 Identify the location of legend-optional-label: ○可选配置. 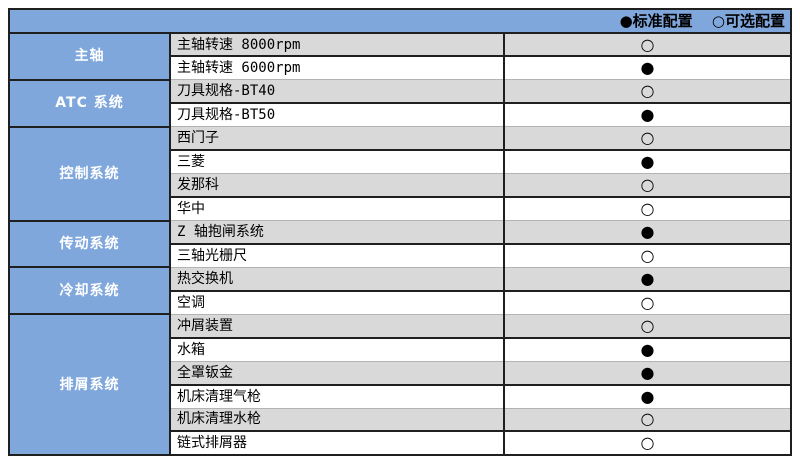
(748, 20).